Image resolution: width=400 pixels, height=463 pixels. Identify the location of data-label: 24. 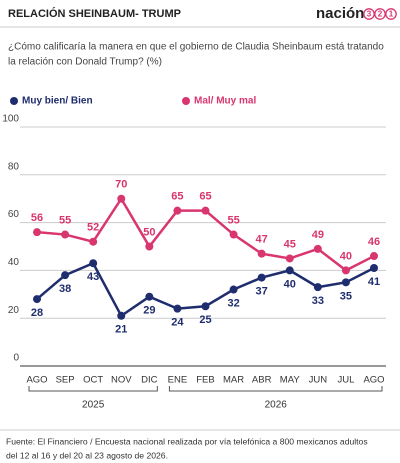
(177, 323).